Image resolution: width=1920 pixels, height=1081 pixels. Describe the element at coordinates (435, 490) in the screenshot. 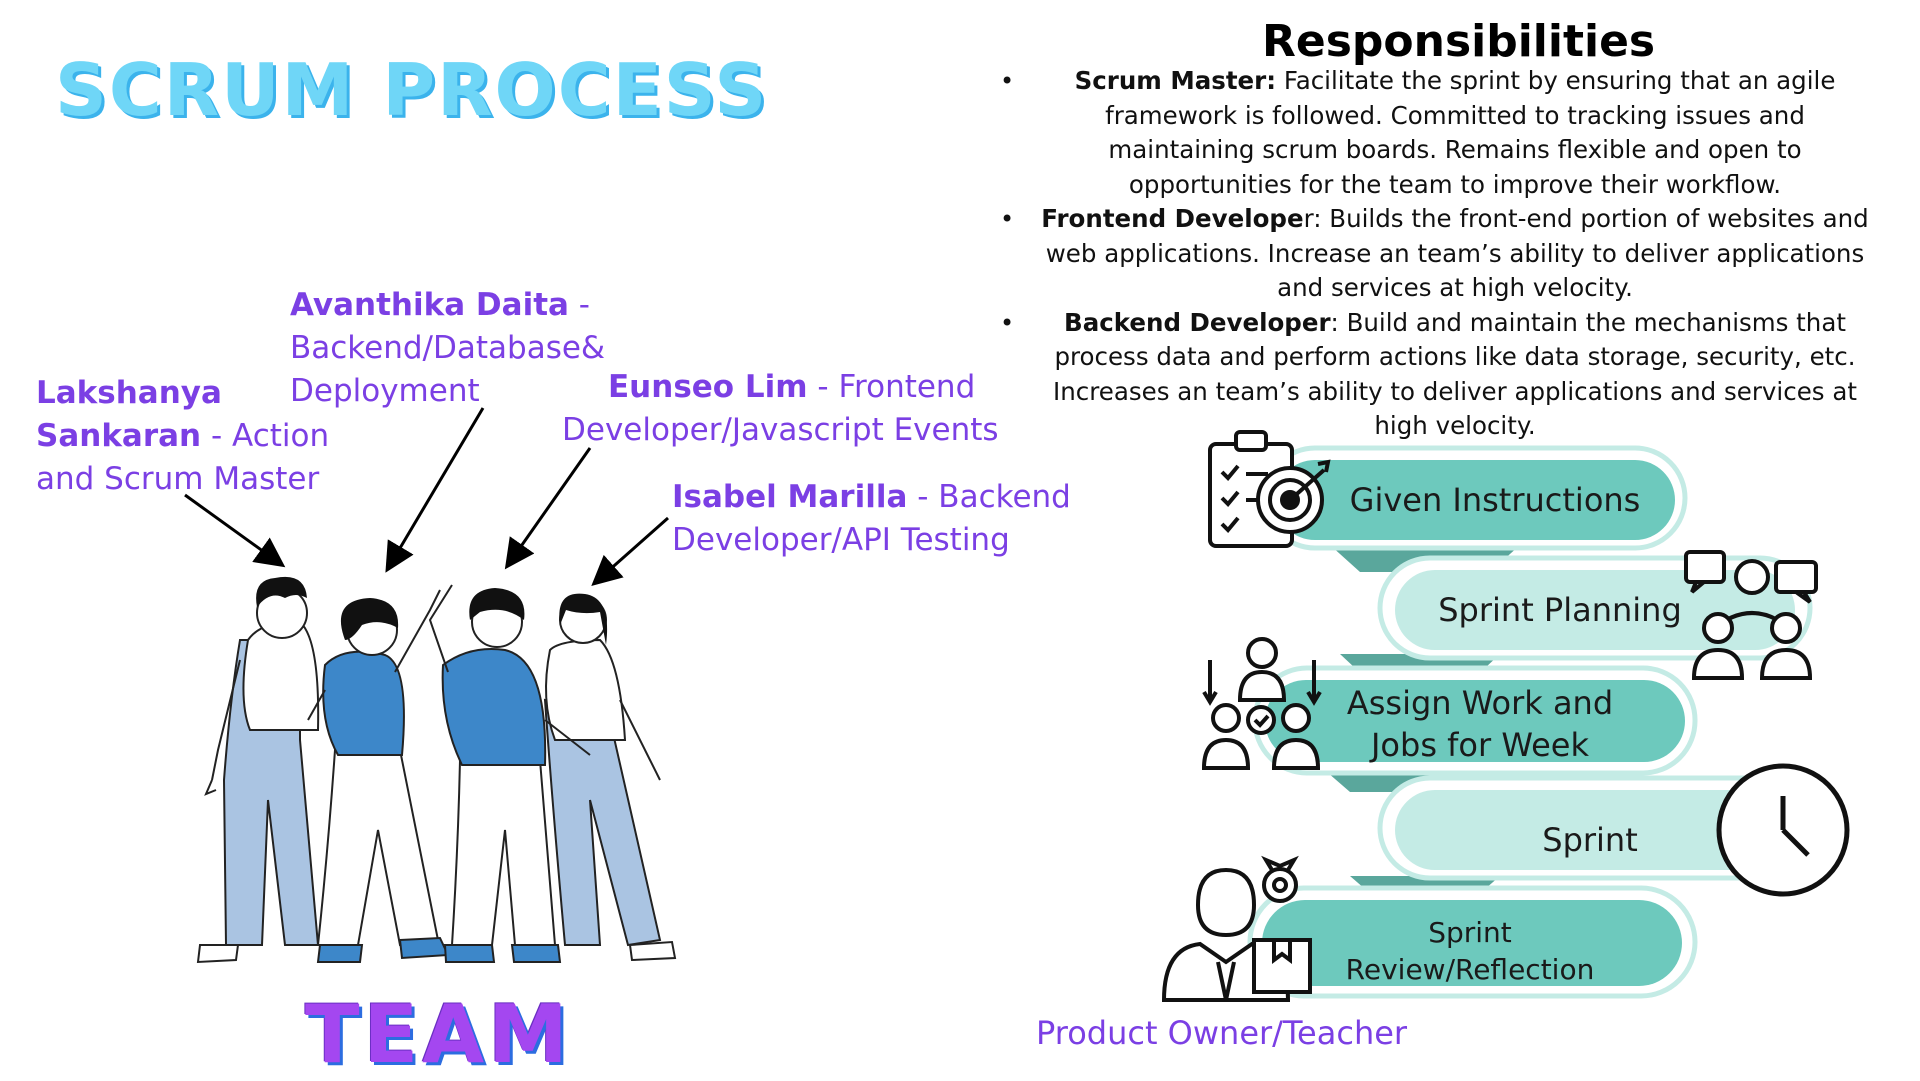

I see `arrow-avanthika` at that location.